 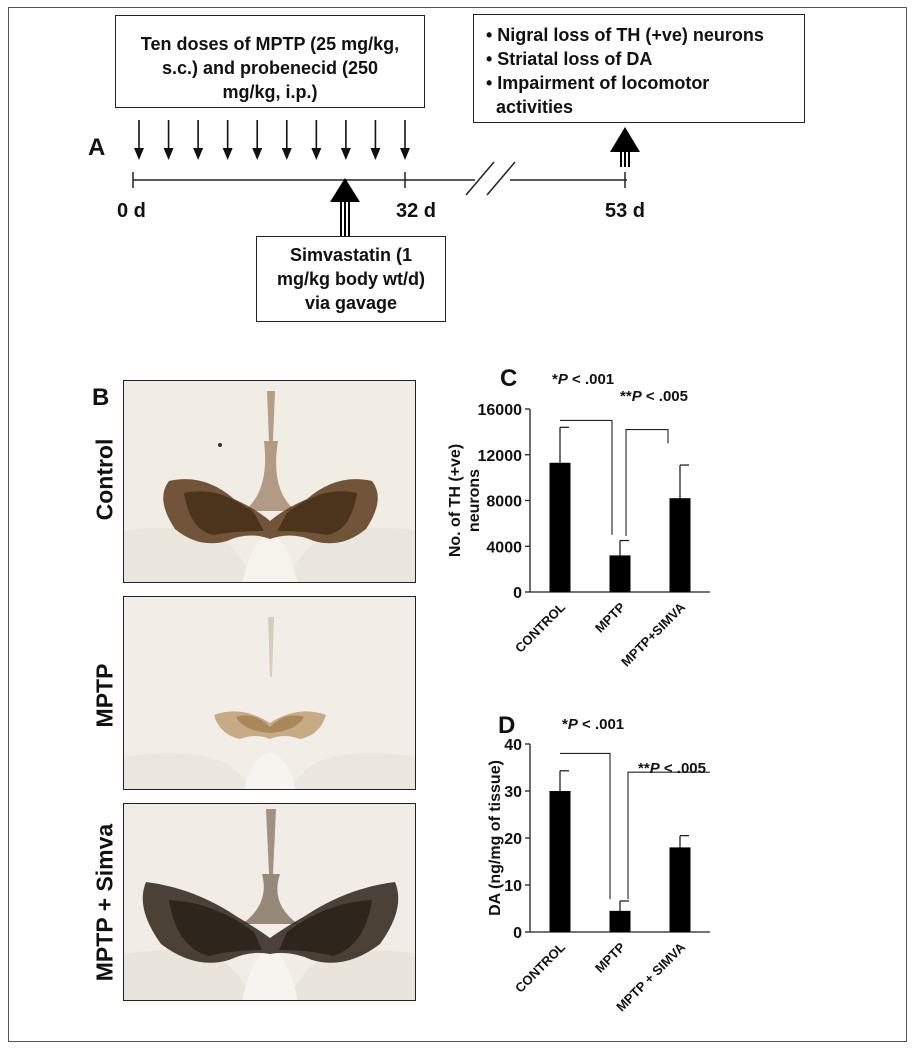 What do you see at coordinates (513, 745) in the screenshot?
I see `y-tick-label: 40` at bounding box center [513, 745].